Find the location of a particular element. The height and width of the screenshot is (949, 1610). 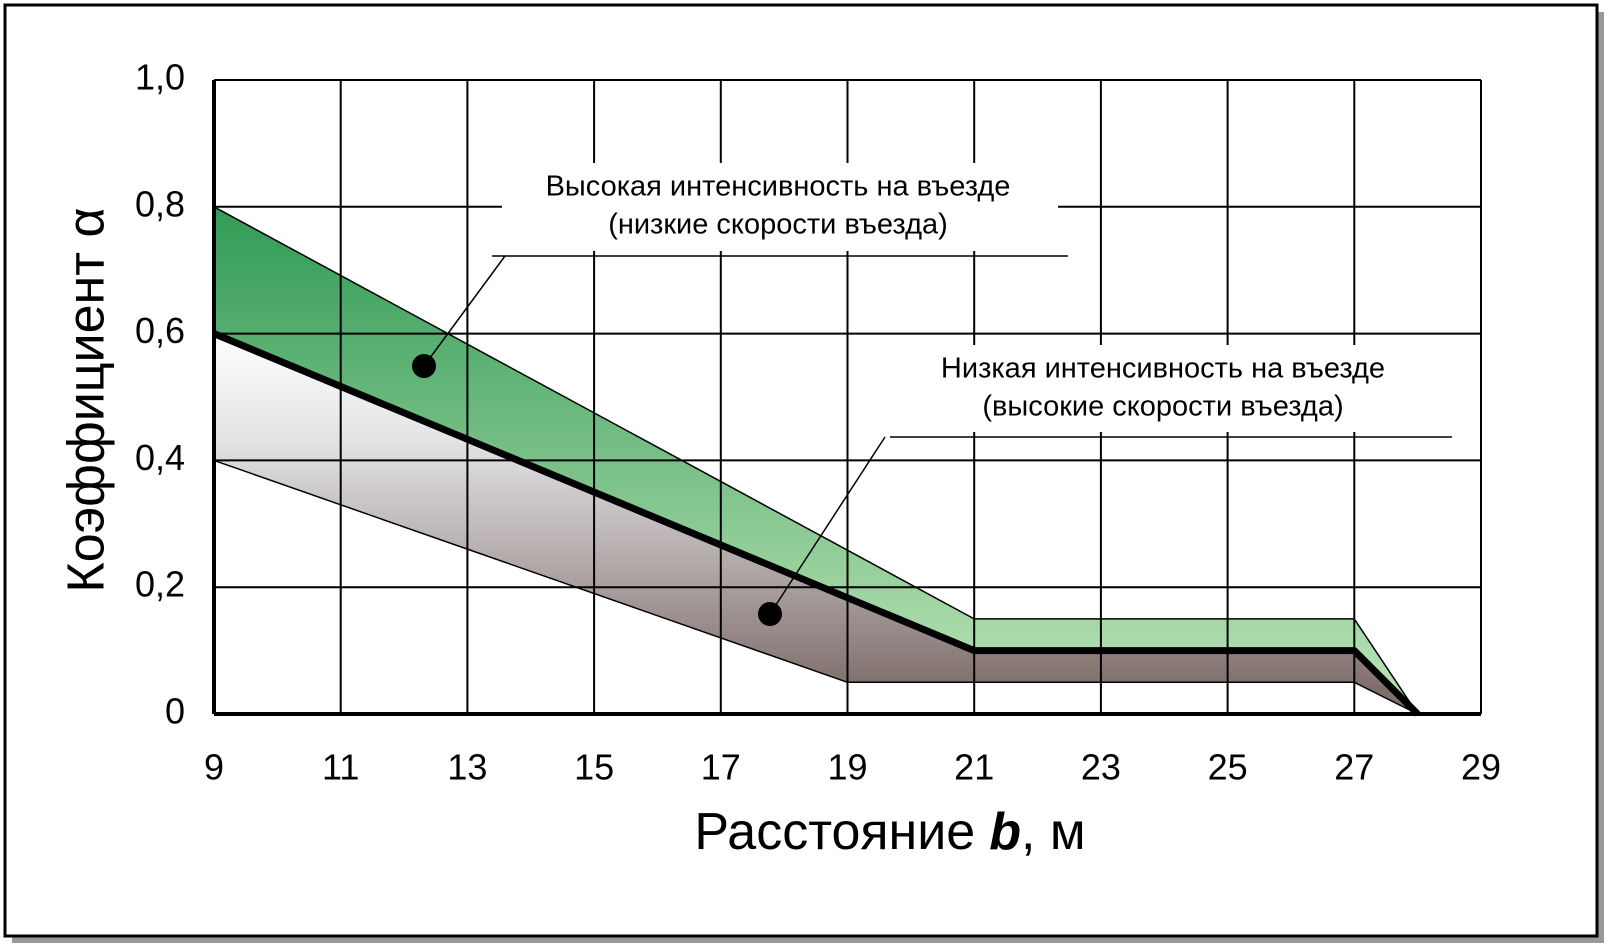

x-tick-label: 23 is located at coordinates (1101, 767).